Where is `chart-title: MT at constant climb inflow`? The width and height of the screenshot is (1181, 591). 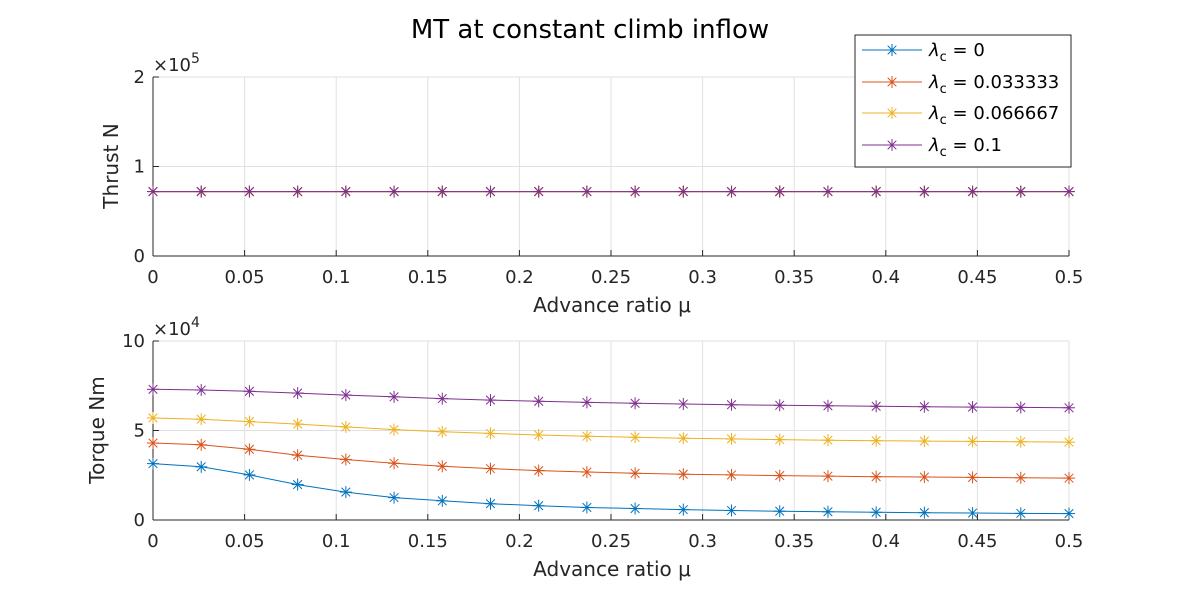 chart-title: MT at constant climb inflow is located at coordinates (590, 30).